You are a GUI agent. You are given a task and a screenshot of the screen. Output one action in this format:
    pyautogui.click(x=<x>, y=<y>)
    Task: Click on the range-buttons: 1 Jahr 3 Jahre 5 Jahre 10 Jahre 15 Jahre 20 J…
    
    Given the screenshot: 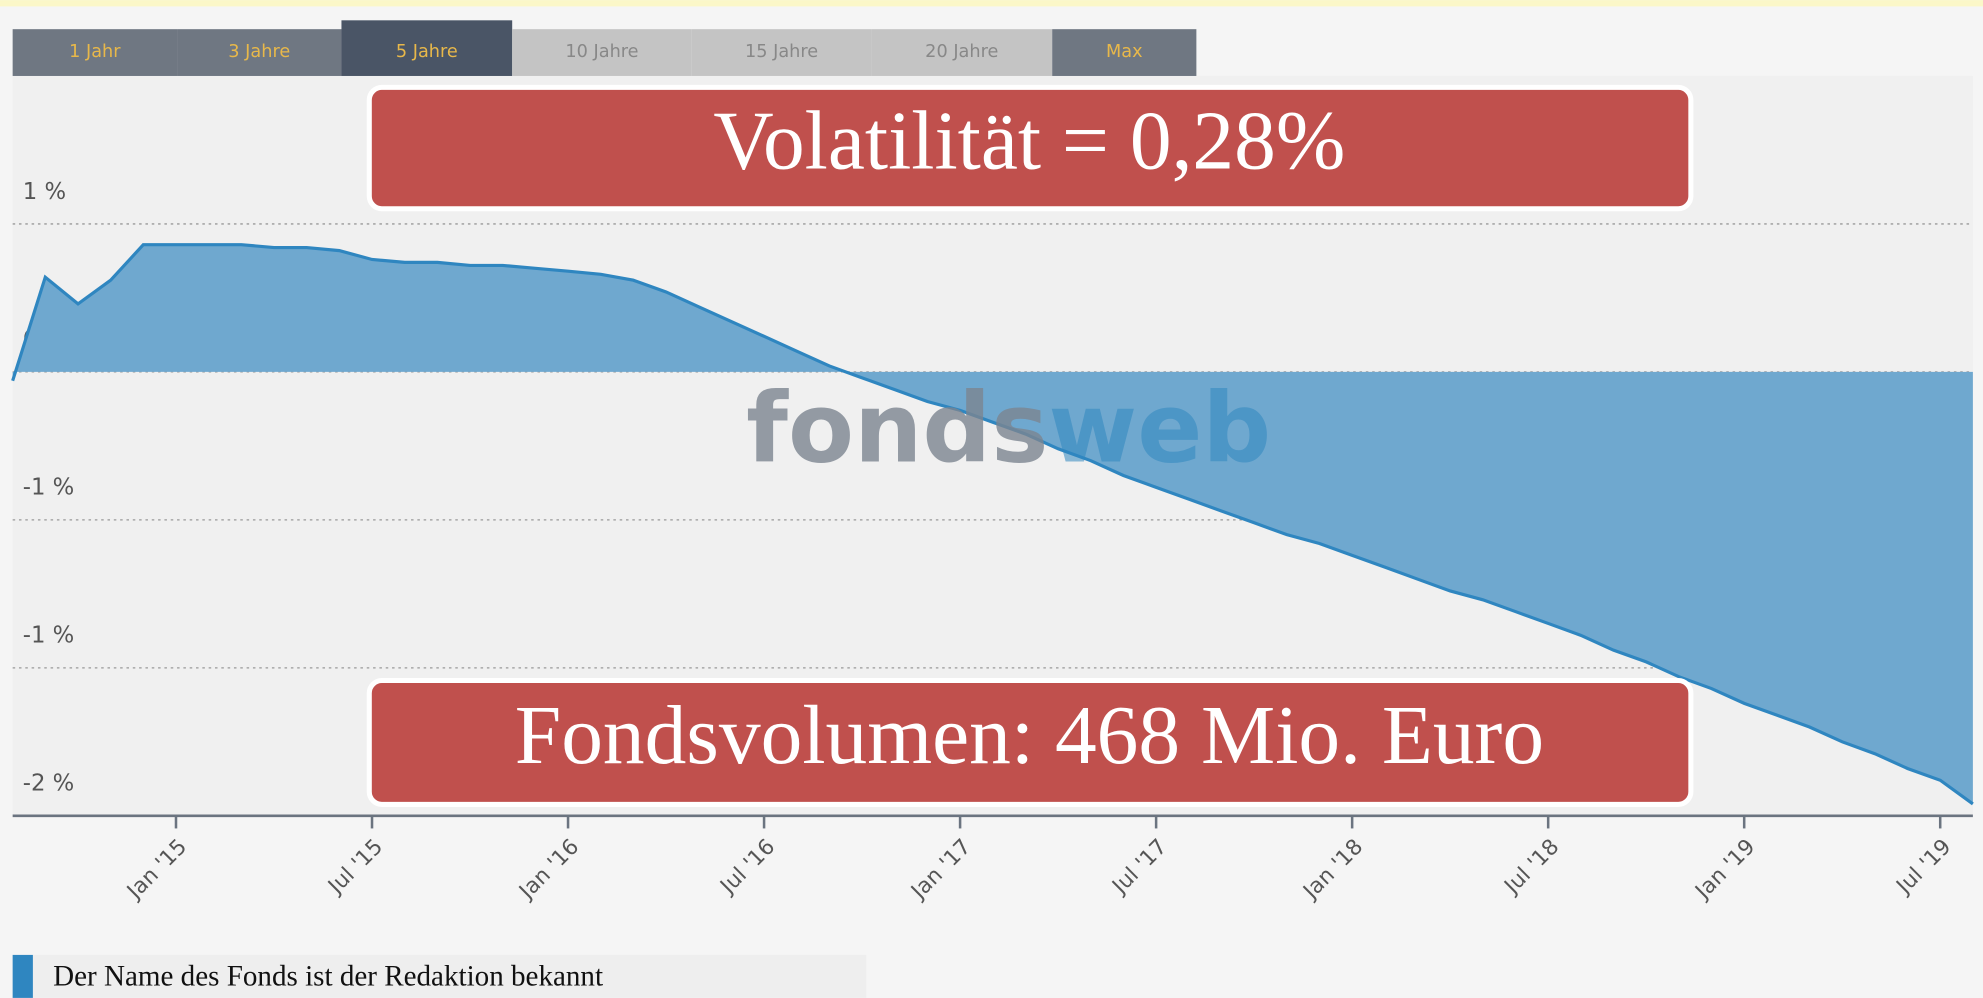 What is the action you would take?
    pyautogui.click(x=604, y=48)
    